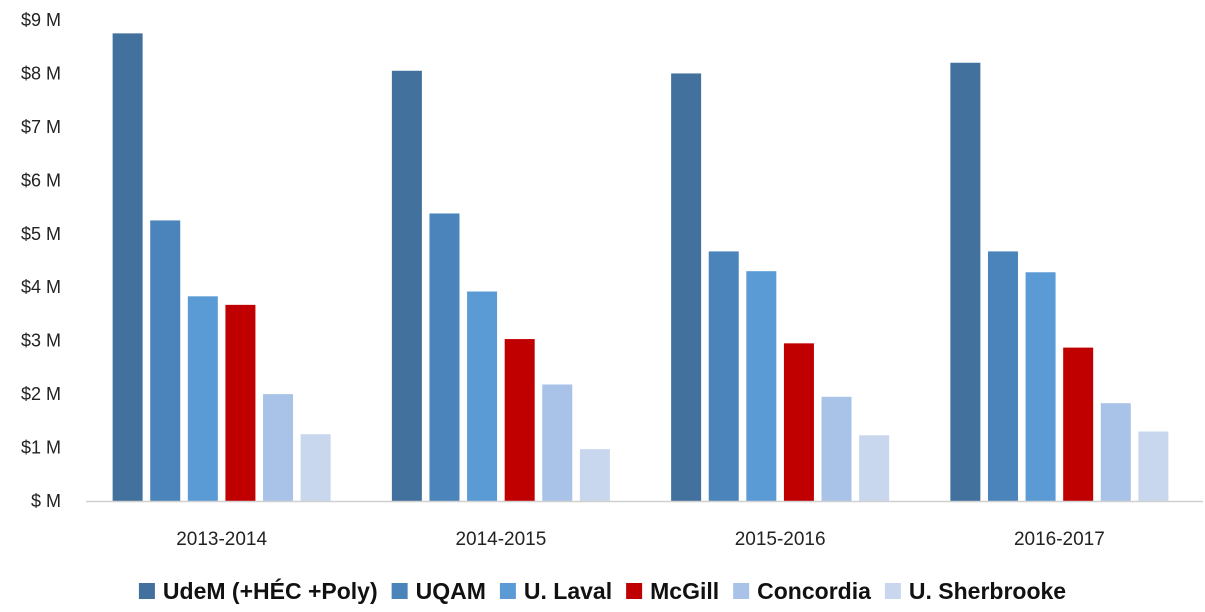 The height and width of the screenshot is (612, 1205). Describe the element at coordinates (41, 73) in the screenshot. I see `y-tick-label: $8 M` at that location.